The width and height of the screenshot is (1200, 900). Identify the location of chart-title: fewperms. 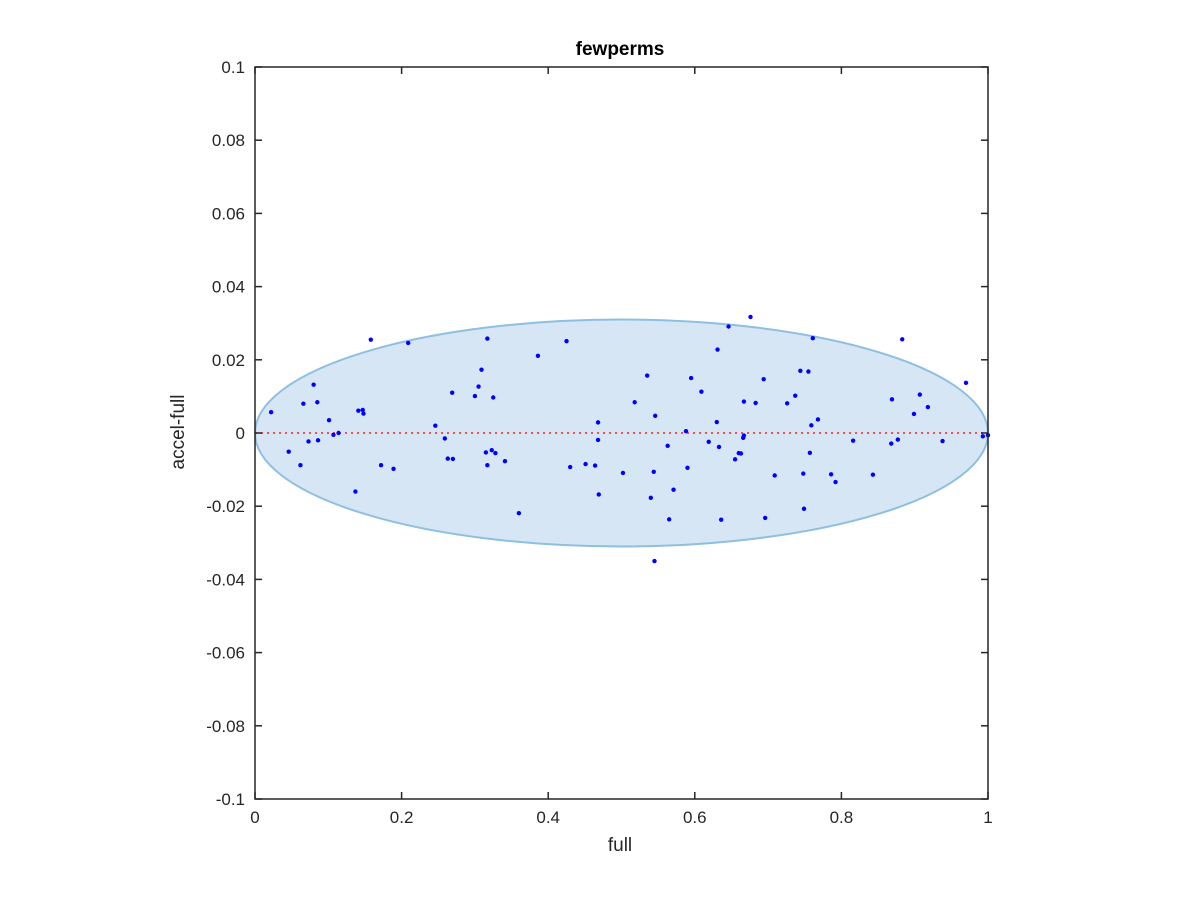
(620, 49).